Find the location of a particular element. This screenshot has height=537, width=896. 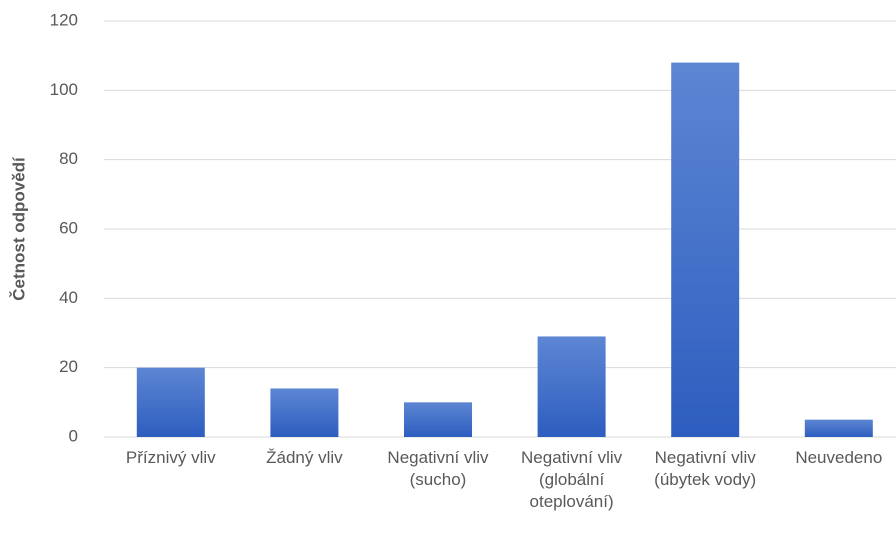

x-tick-label-box: Negativní vliv (úbytek vody) is located at coordinates (705, 468).